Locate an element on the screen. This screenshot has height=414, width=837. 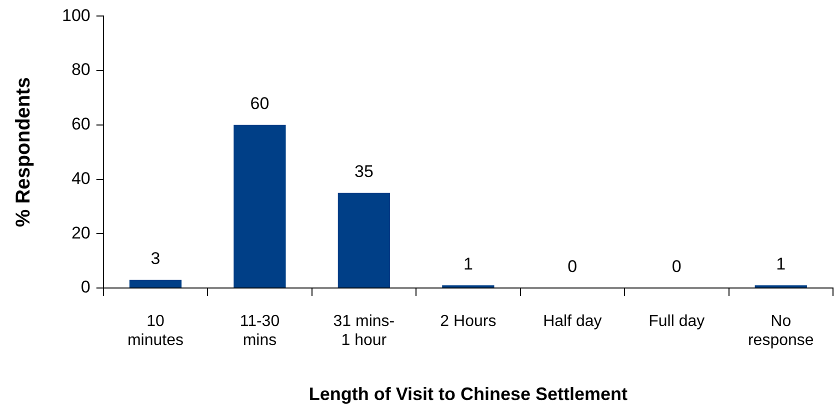
x-tick-label: No response is located at coordinates (781, 331).